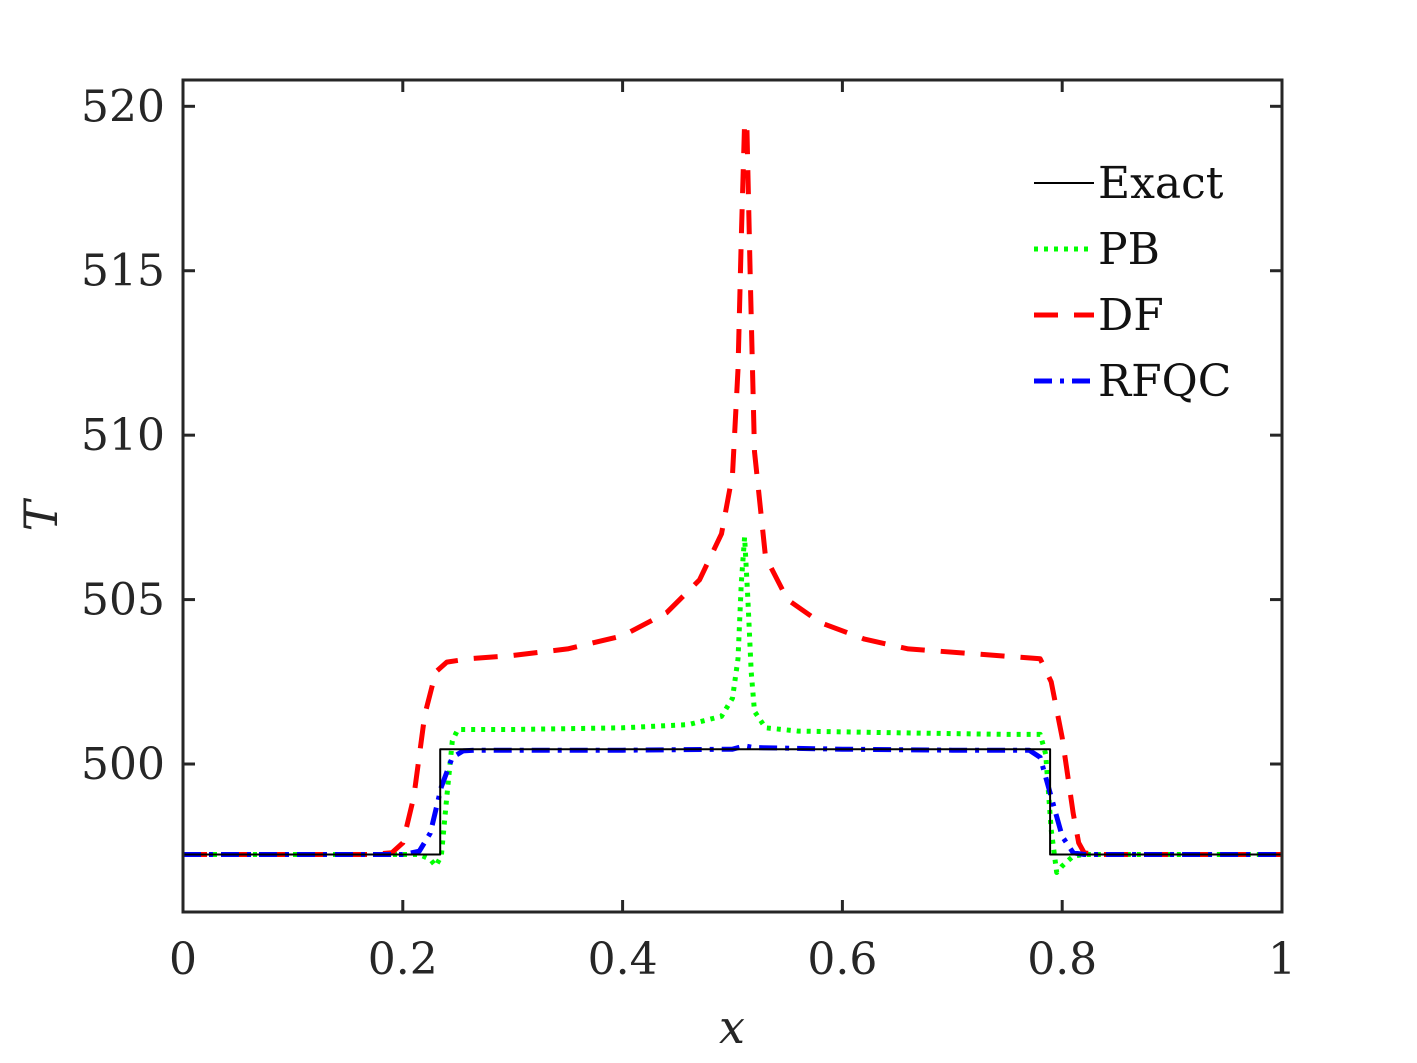  What do you see at coordinates (1097, 249) in the screenshot?
I see `legend-item-pb: PB` at bounding box center [1097, 249].